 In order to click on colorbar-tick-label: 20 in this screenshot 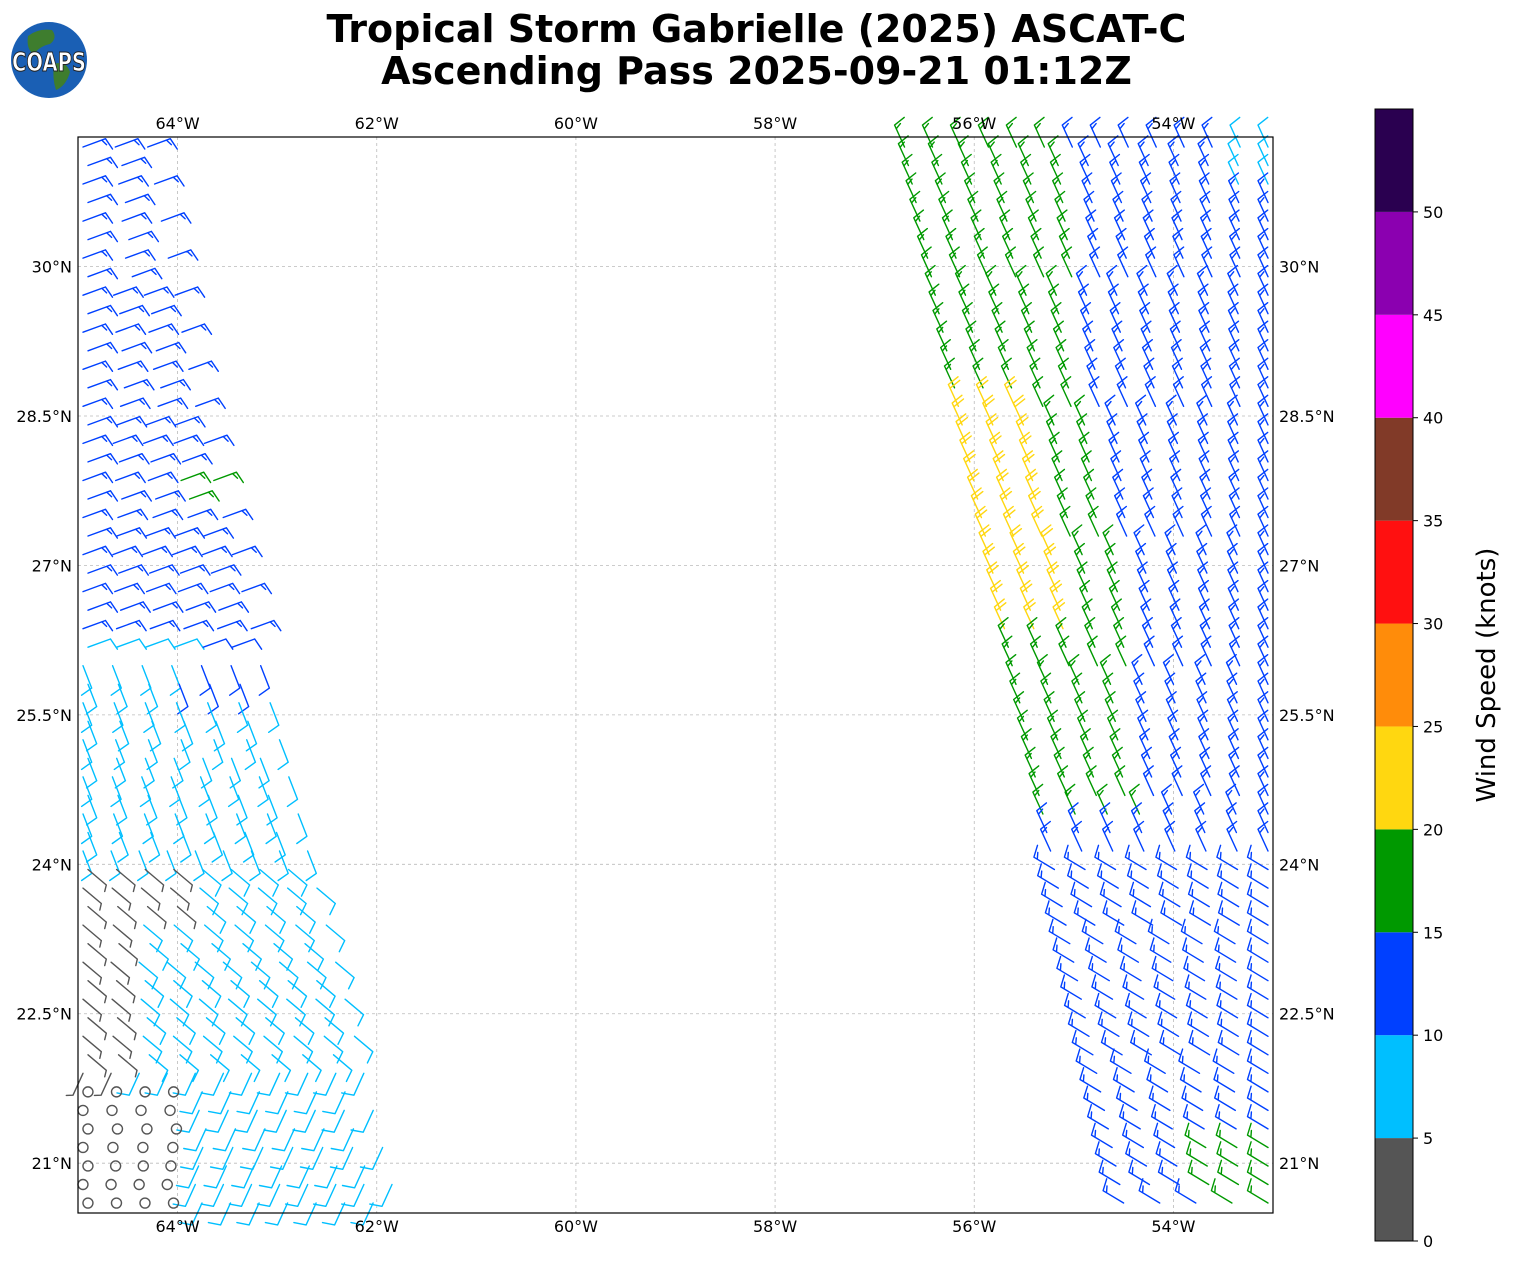, I will do `click(1433, 829)`.